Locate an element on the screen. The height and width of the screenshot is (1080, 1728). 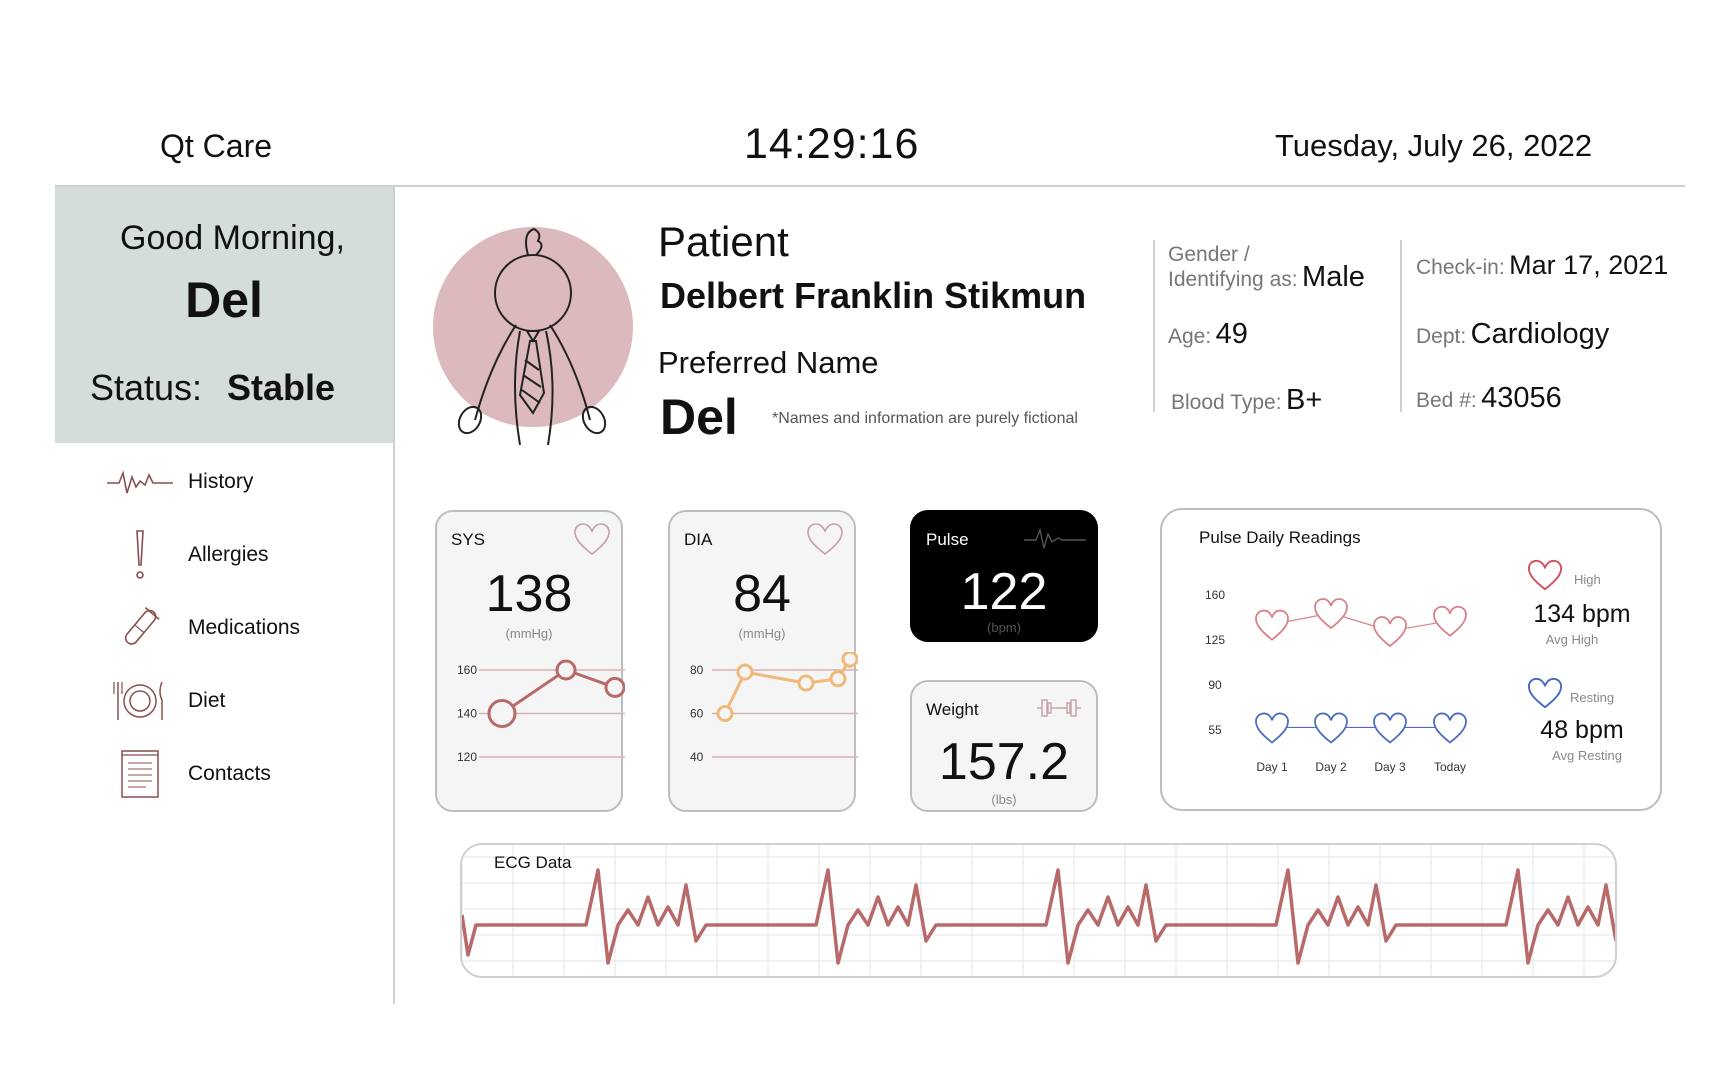
clock: 14:29:16 is located at coordinates (832, 144).